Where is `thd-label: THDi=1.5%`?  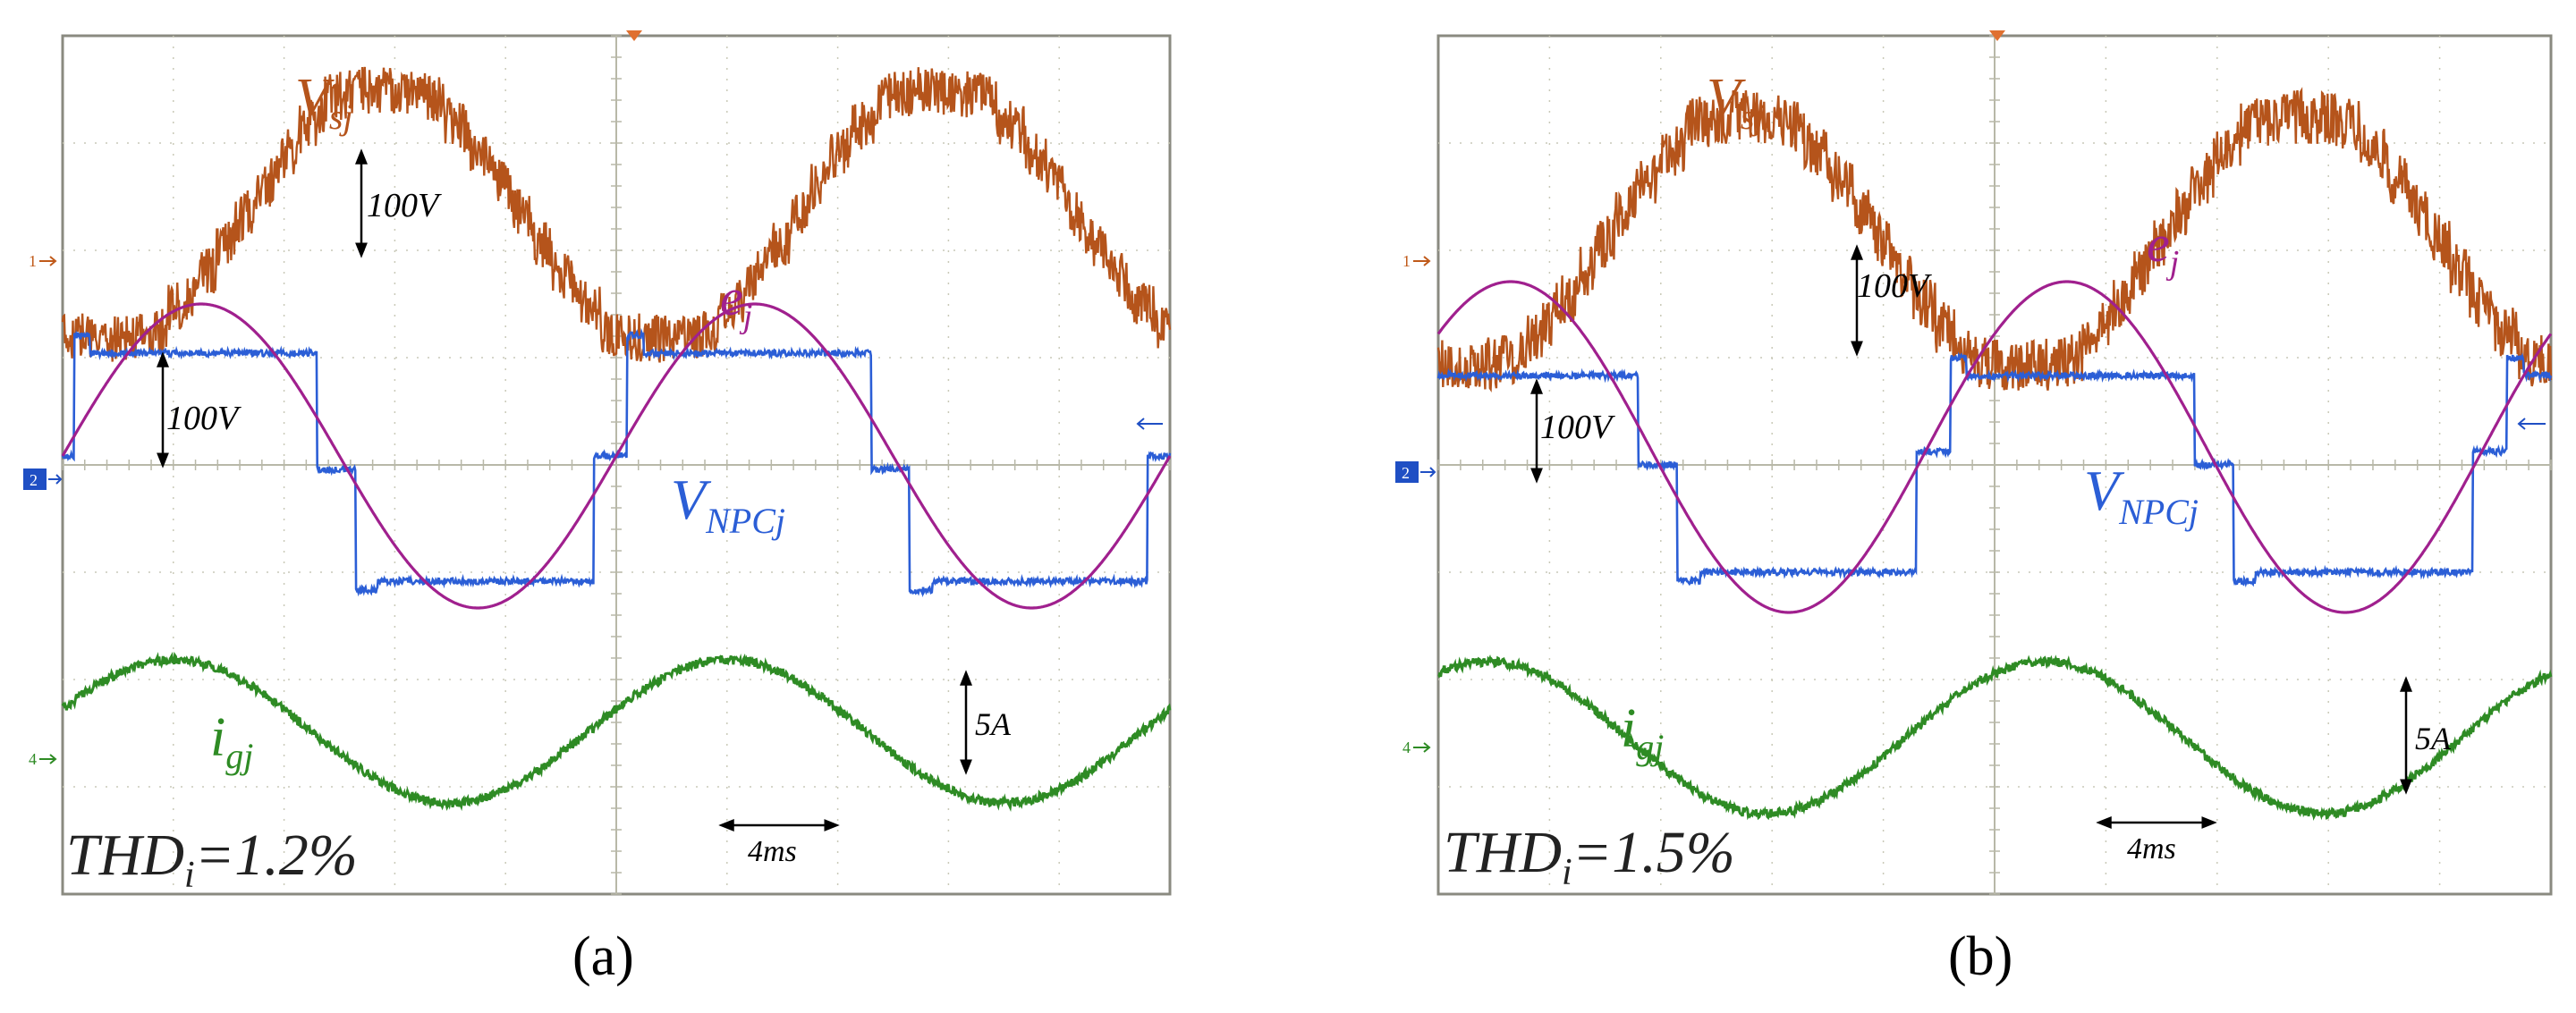 thd-label: THDi=1.5% is located at coordinates (1589, 856).